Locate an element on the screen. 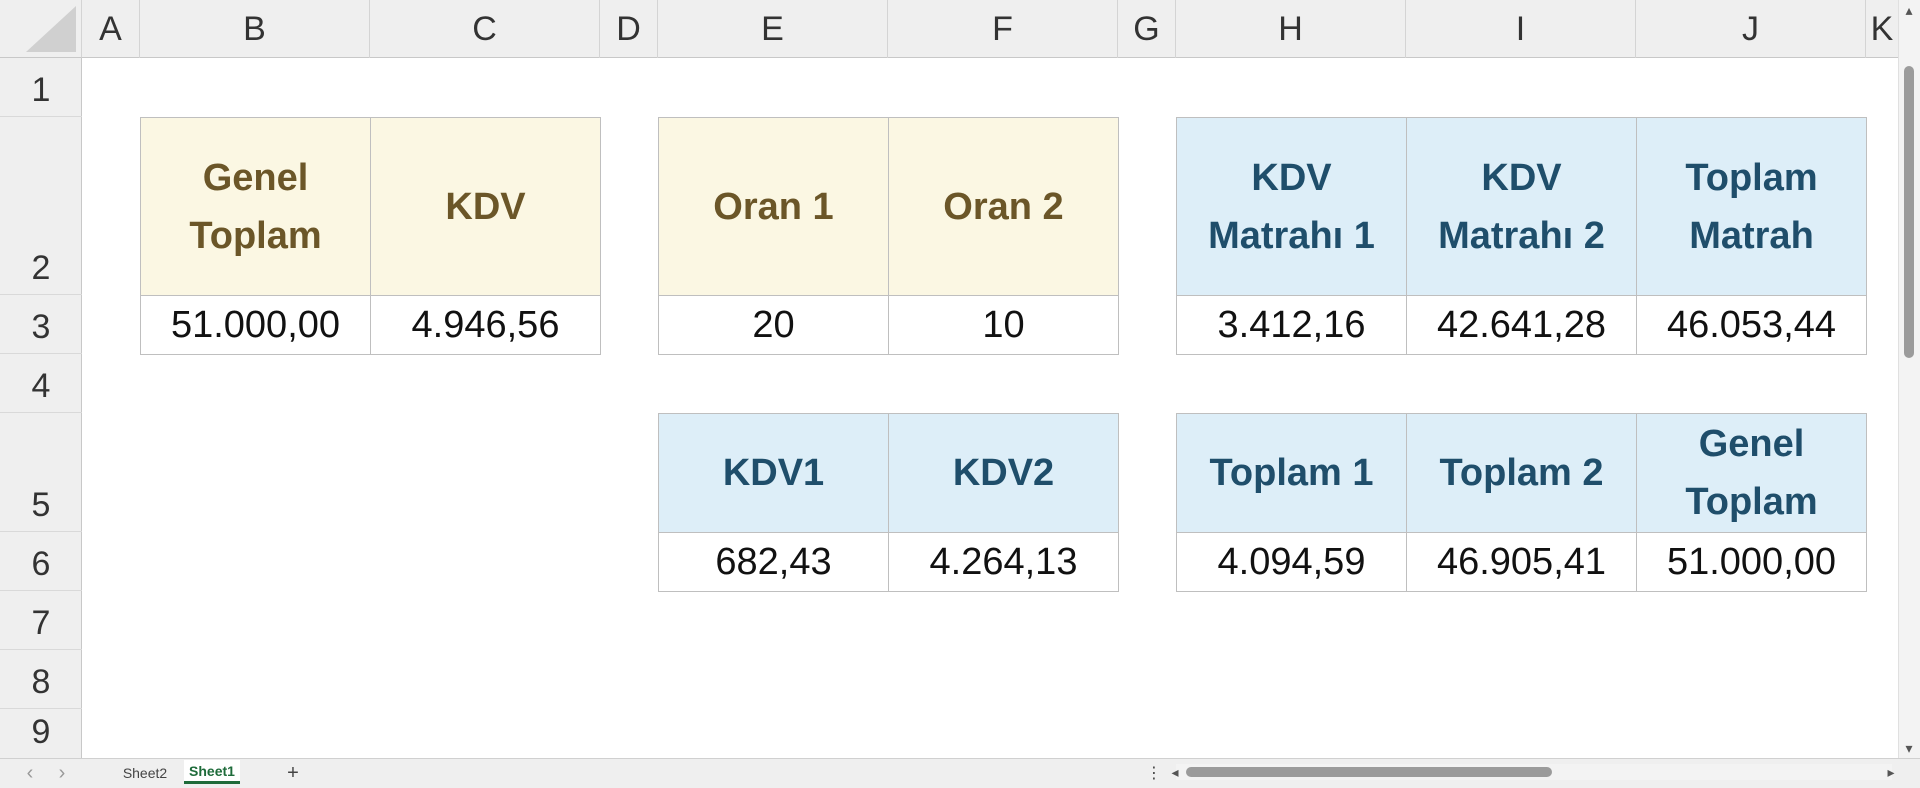  row-header-2: 2 is located at coordinates (41, 206).